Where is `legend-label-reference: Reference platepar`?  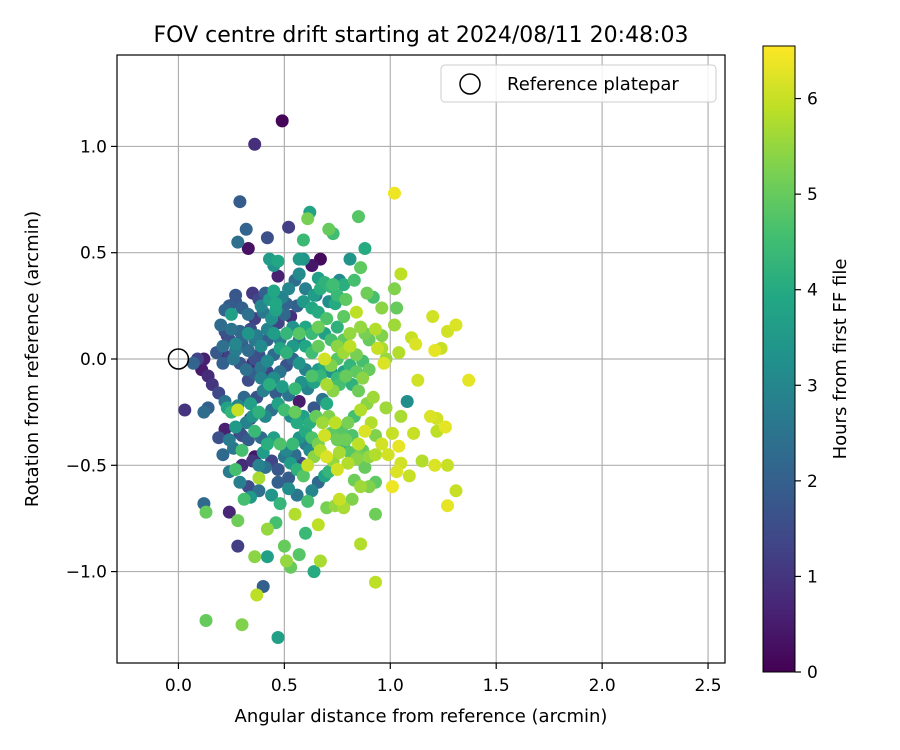
legend-label-reference: Reference platepar is located at coordinates (593, 84).